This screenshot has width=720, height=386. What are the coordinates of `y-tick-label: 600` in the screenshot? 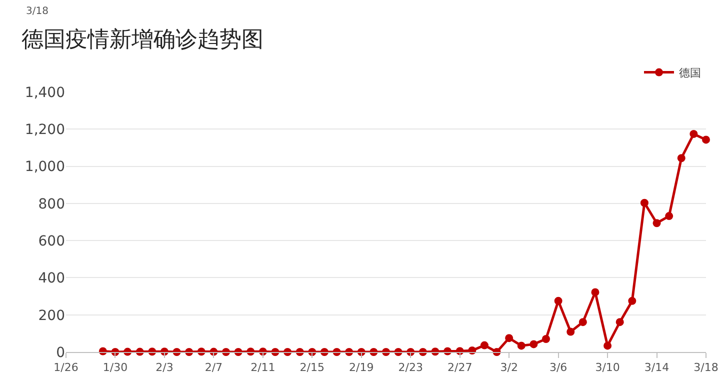 It's located at (51, 241).